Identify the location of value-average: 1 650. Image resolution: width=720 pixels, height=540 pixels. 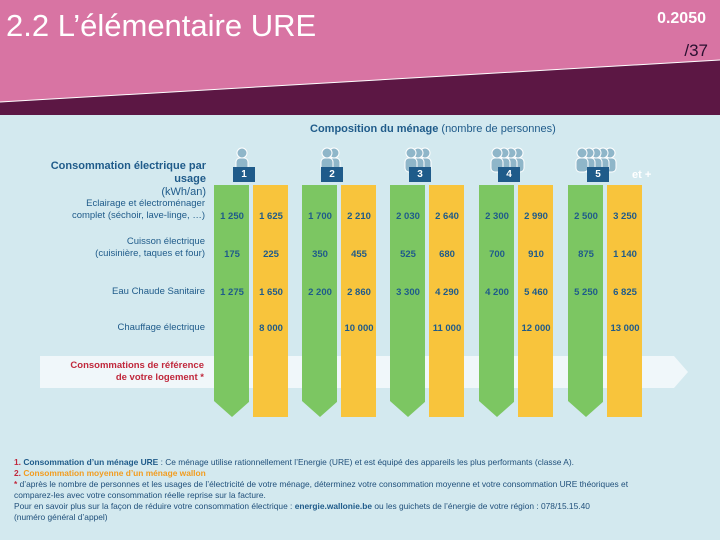
(271, 292).